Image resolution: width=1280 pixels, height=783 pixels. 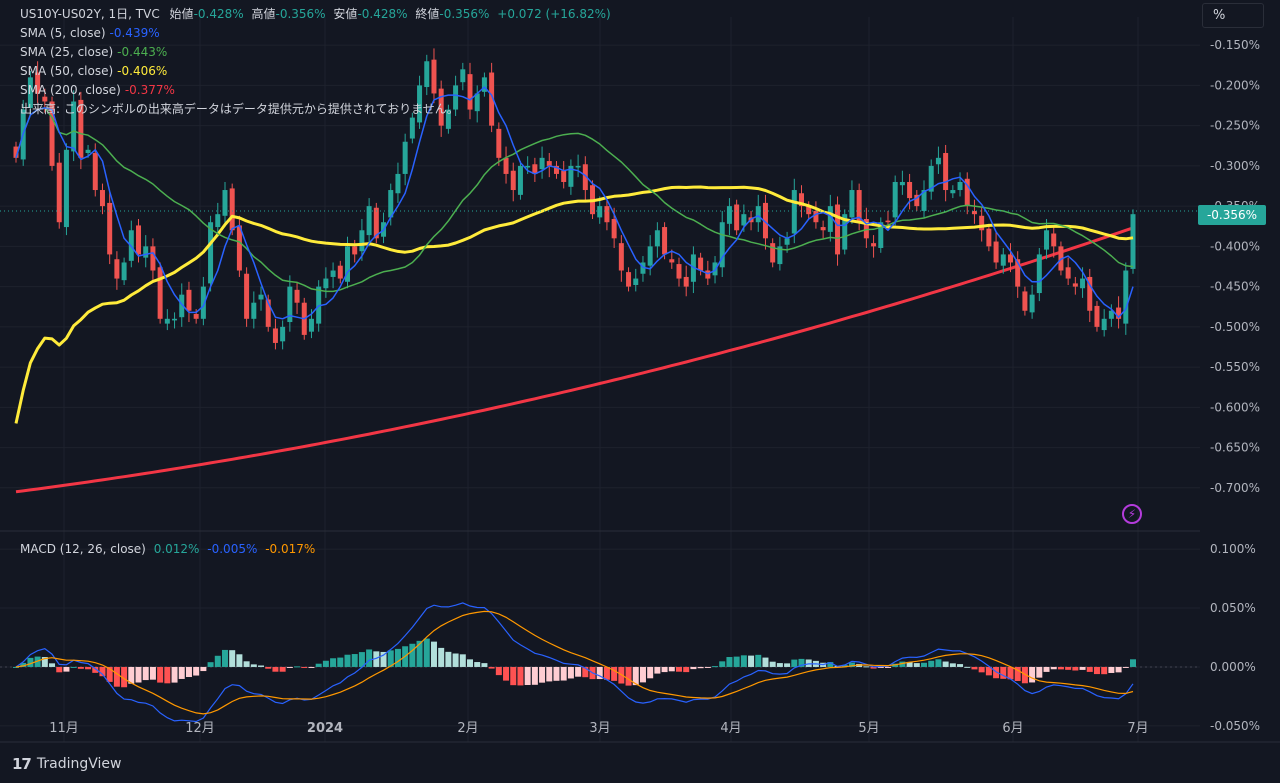 I want to click on sma50-value: -0.406%, so click(x=142, y=71).